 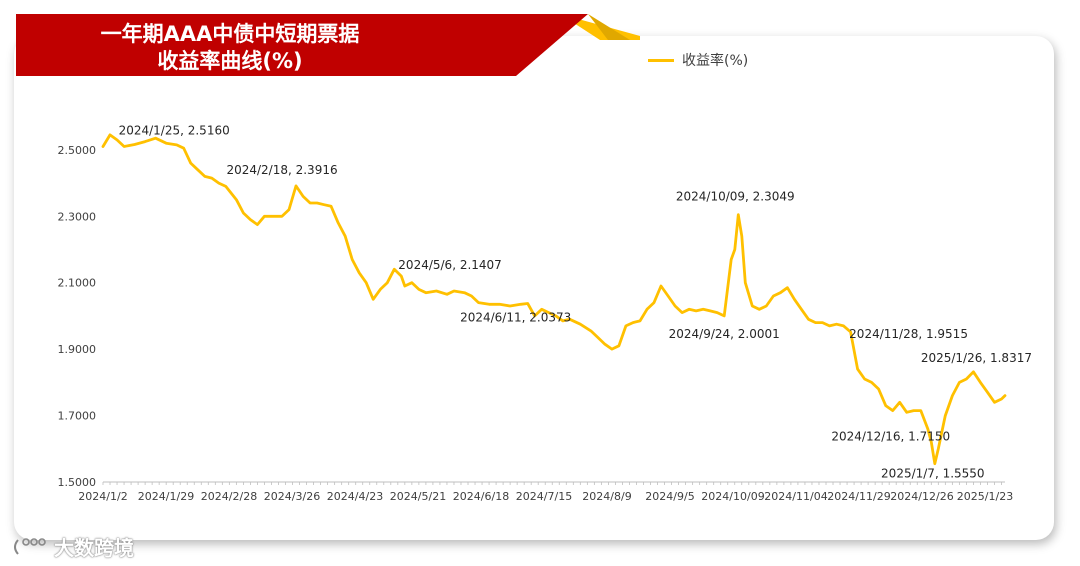 I want to click on x-tick-label: 2024/3/26, so click(x=292, y=496).